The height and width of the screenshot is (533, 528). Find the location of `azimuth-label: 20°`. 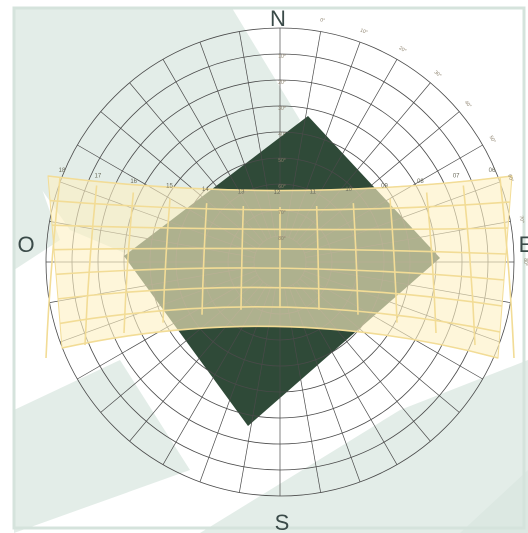

azimuth-label: 20° is located at coordinates (403, 49).